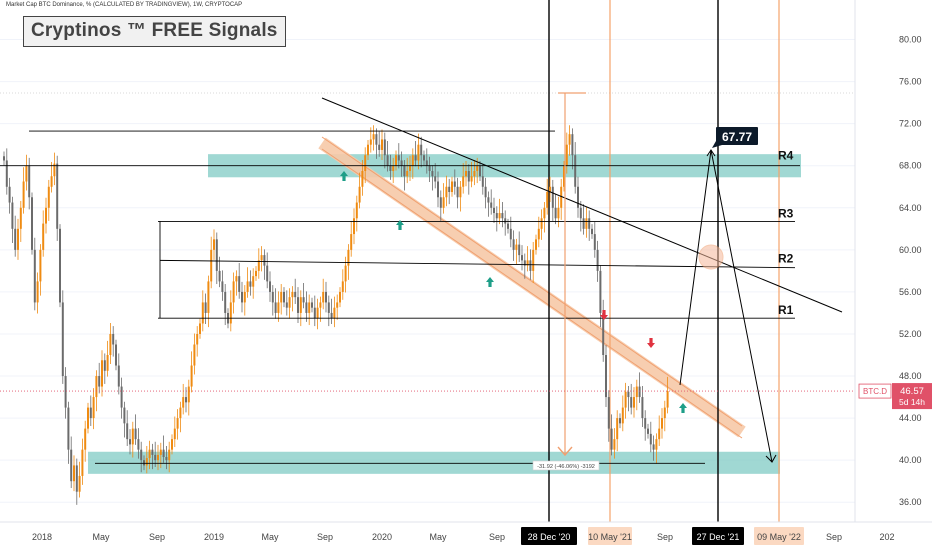 The height and width of the screenshot is (550, 932). I want to click on y-tick-label: 36.00, so click(910, 502).